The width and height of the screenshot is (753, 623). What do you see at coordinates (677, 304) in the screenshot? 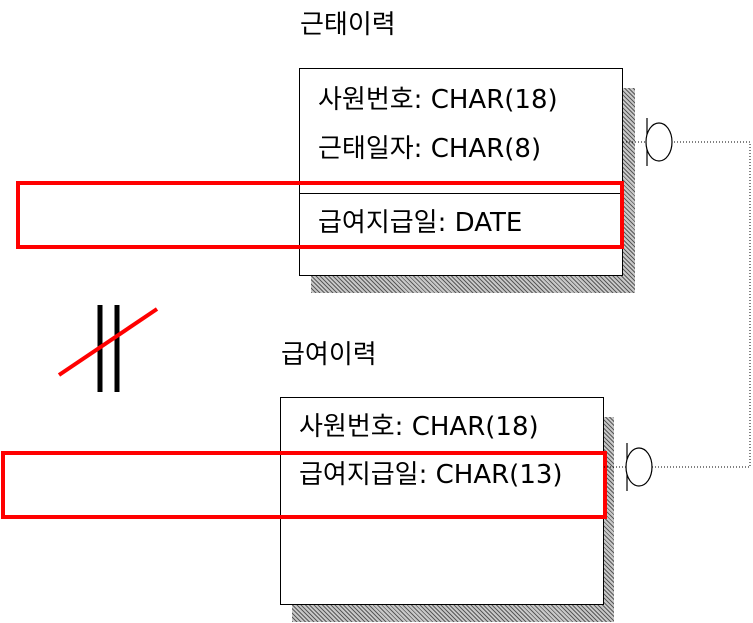
I see `relationship-line` at bounding box center [677, 304].